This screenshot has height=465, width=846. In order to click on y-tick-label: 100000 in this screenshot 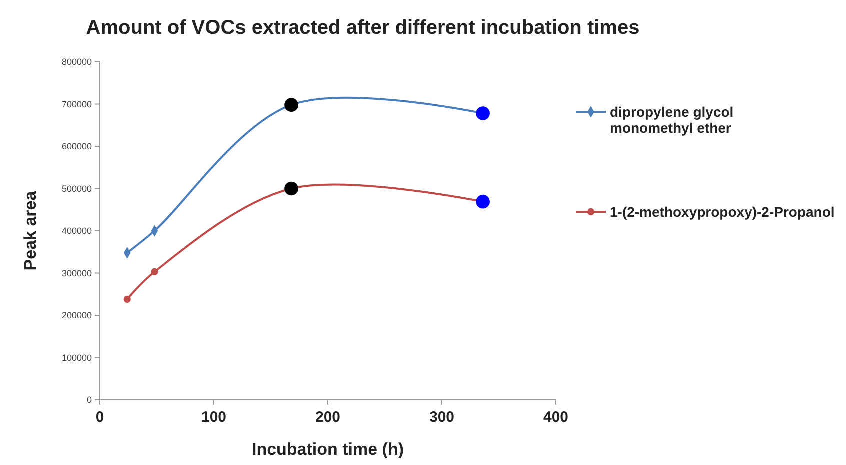, I will do `click(77, 357)`.